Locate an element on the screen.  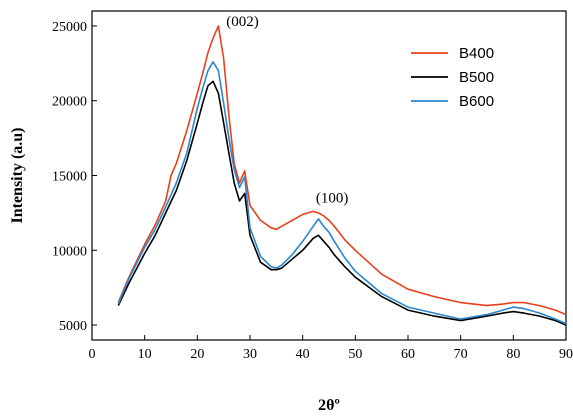
legend-label: B400 is located at coordinates (476, 53).